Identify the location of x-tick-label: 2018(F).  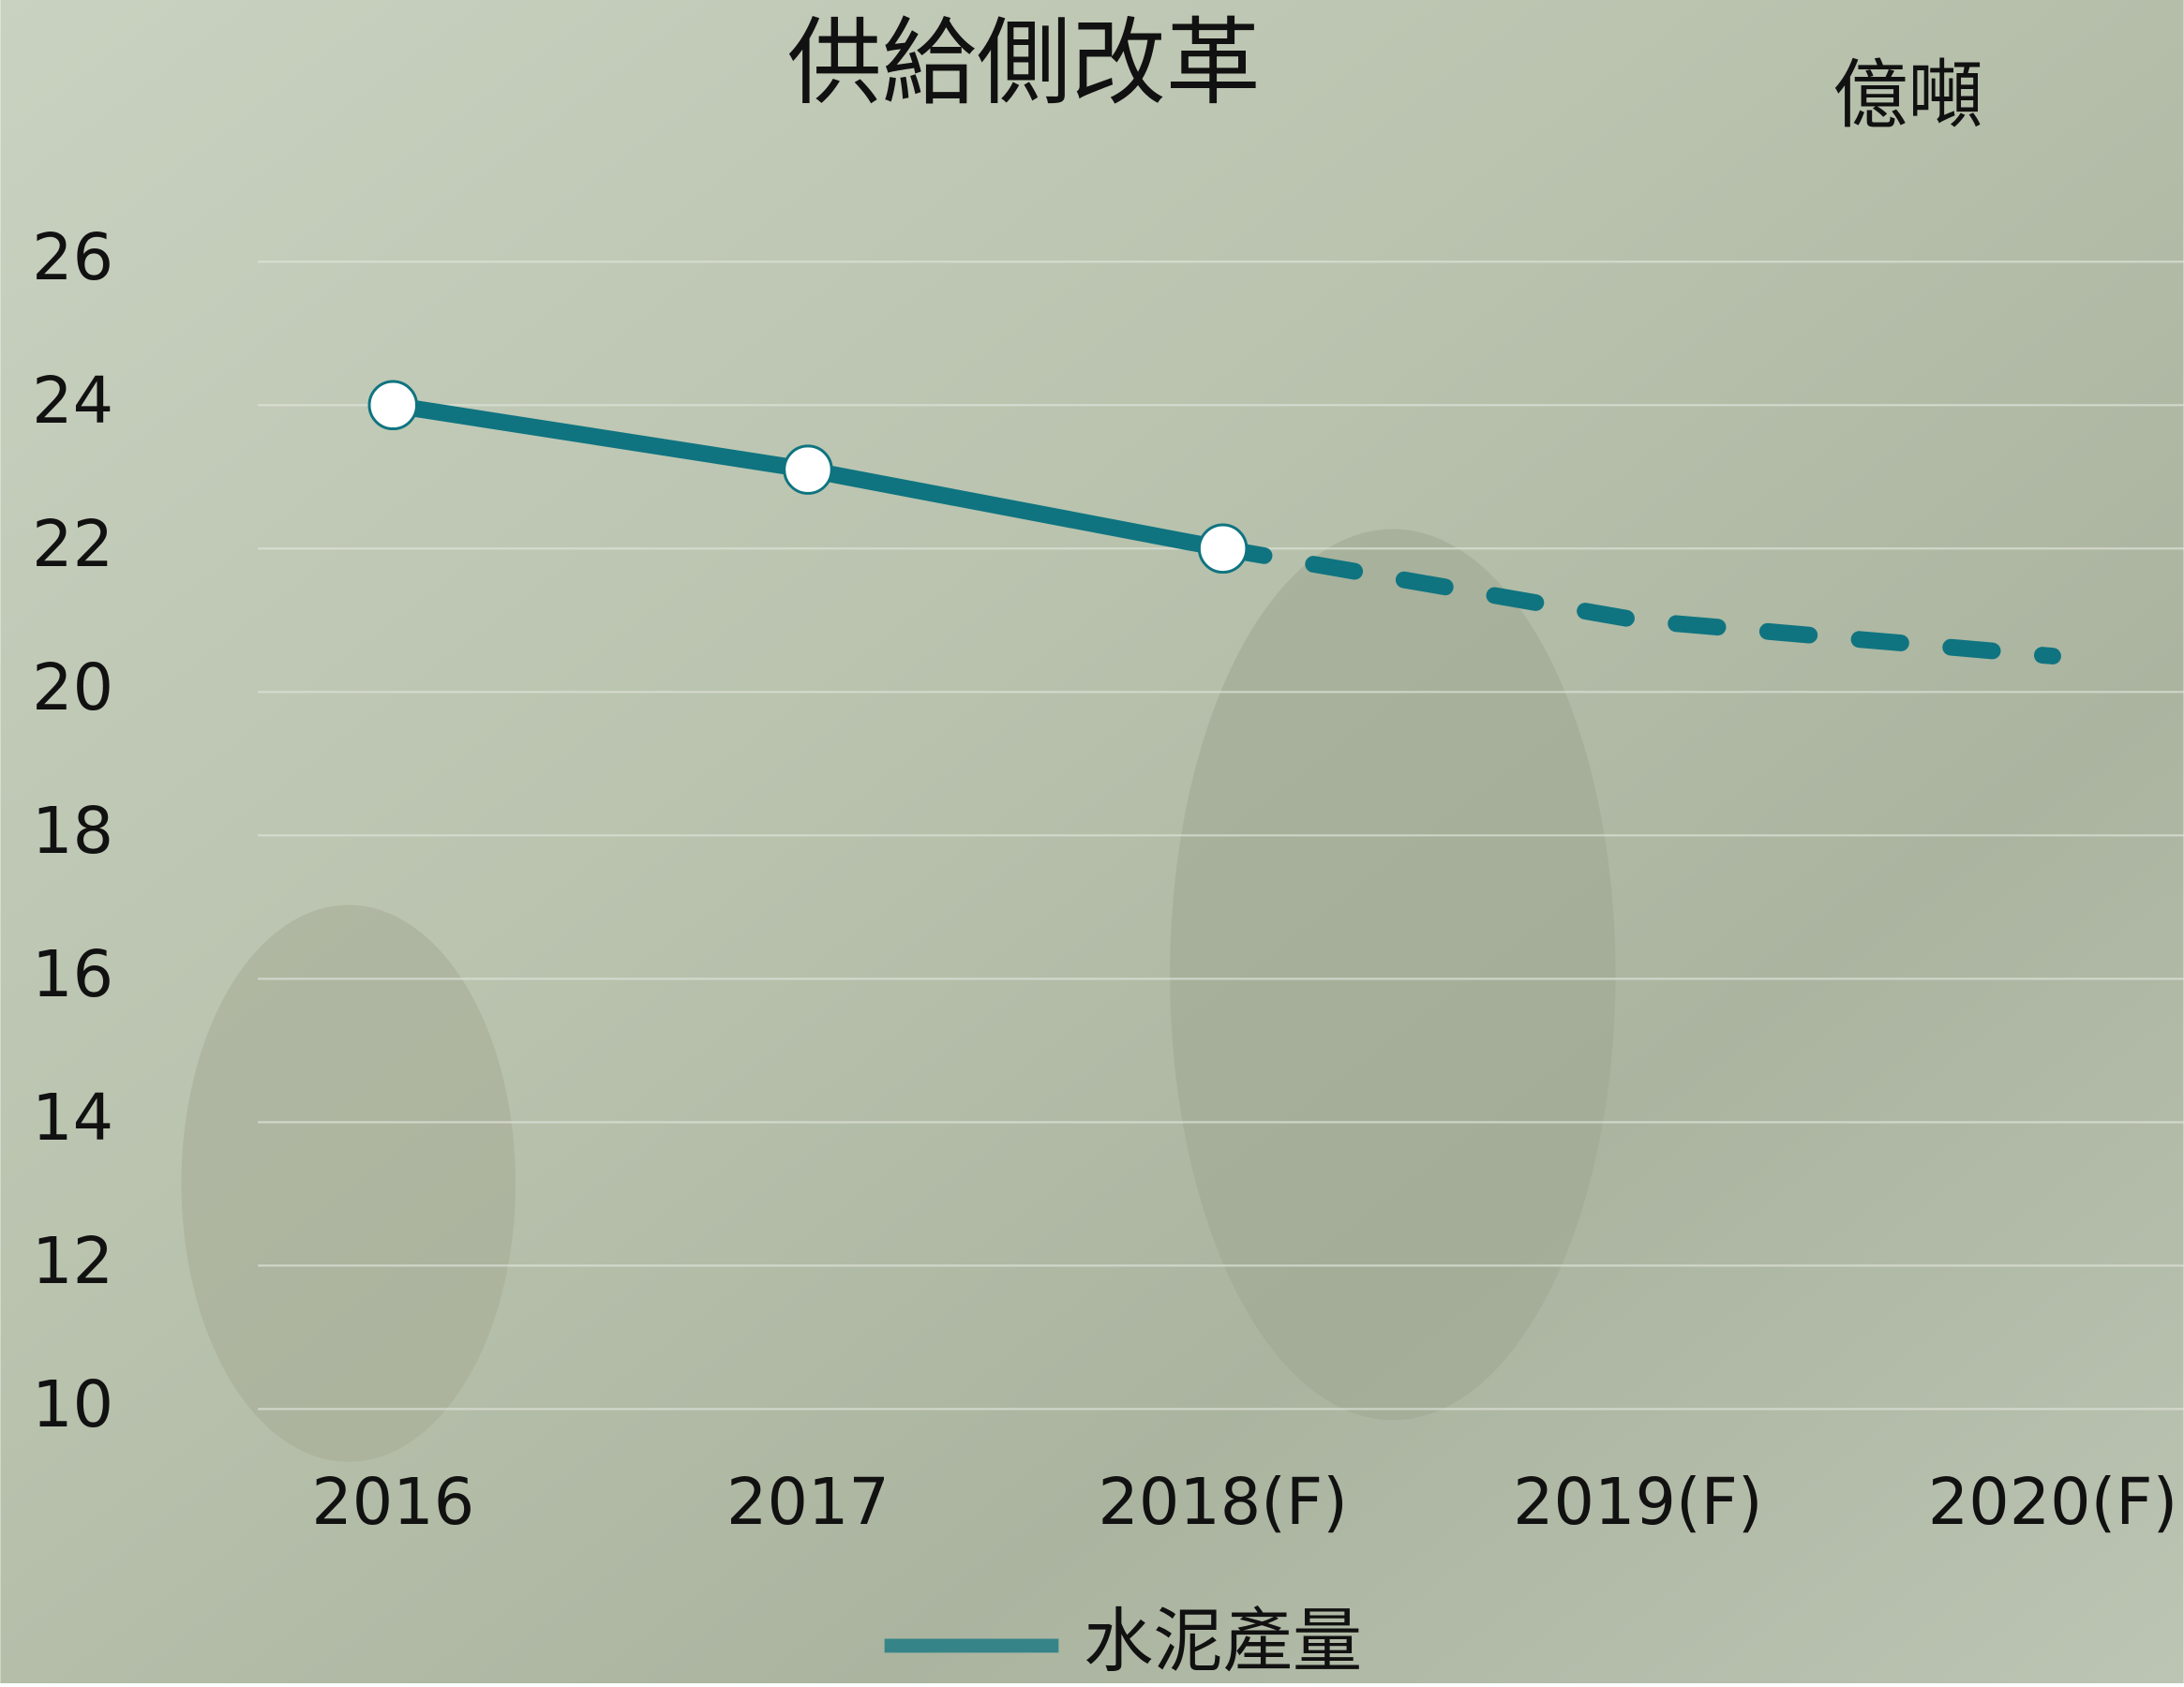
(1223, 1503).